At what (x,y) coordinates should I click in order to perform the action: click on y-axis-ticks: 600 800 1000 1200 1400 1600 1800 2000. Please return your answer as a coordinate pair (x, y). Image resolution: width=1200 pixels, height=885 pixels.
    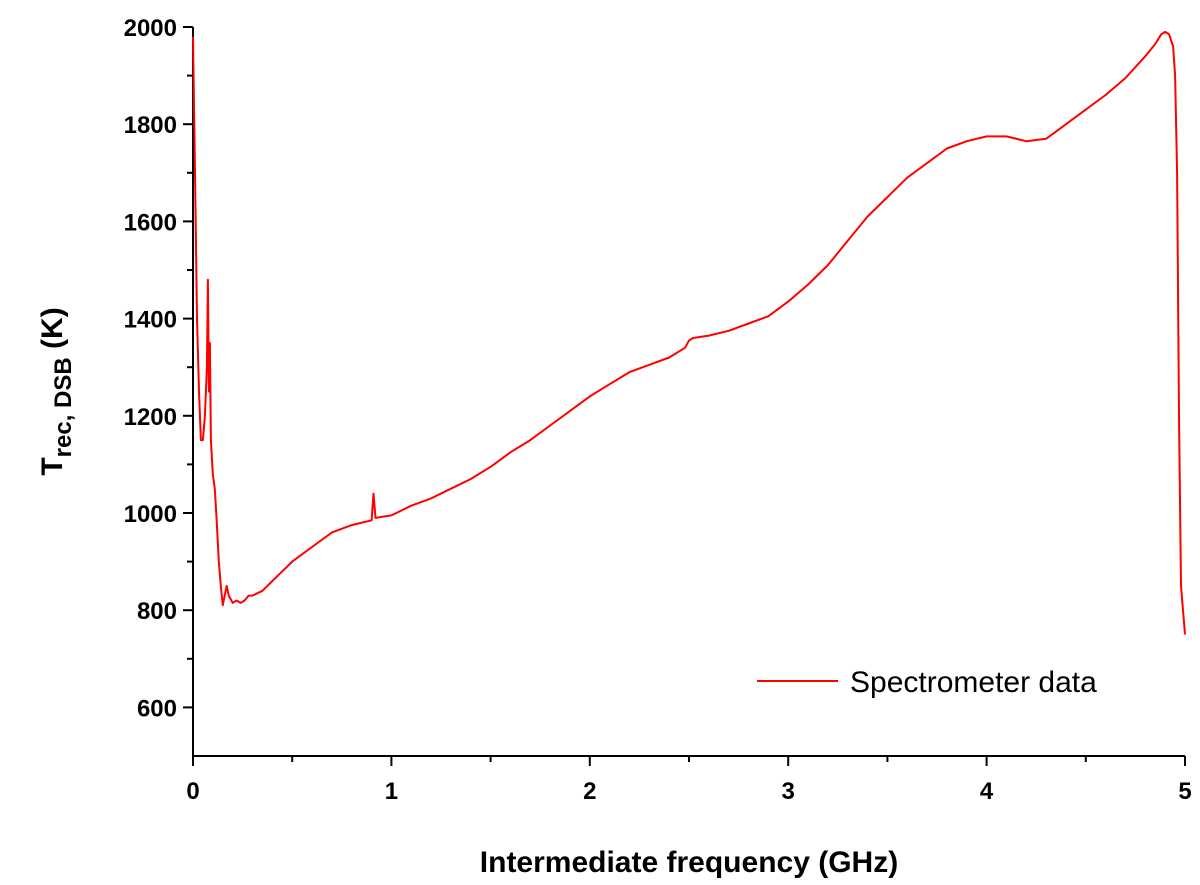
    Looking at the image, I should click on (158, 368).